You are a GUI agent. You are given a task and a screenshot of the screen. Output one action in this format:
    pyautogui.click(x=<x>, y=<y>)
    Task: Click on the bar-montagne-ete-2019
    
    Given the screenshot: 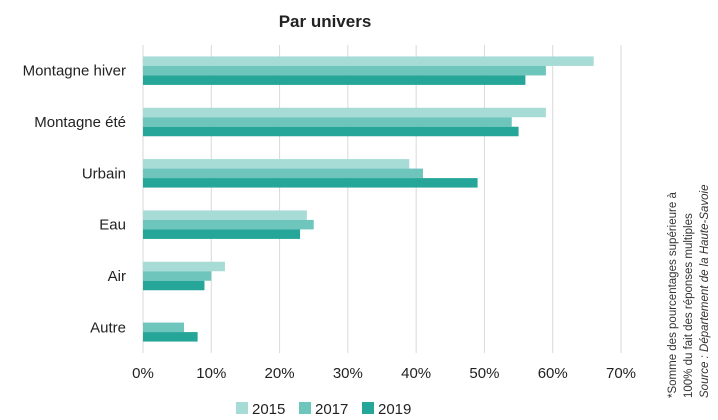 What is the action you would take?
    pyautogui.click(x=331, y=131)
    